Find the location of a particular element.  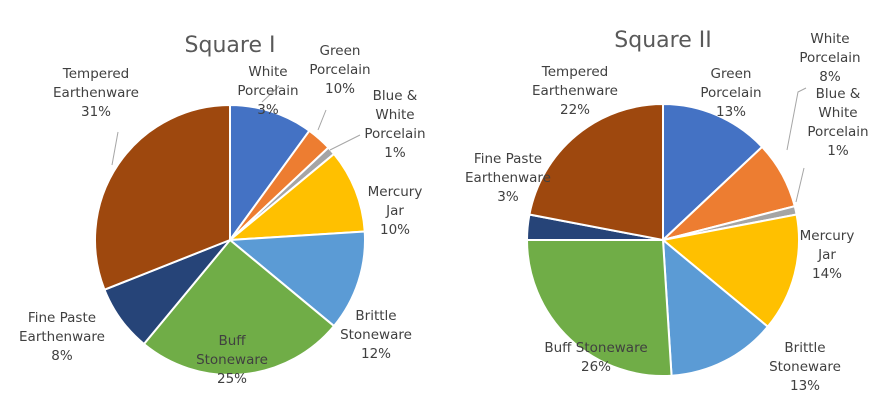

data-label-buff-stoneware: Buff Stoneware 26% is located at coordinates (595, 357).